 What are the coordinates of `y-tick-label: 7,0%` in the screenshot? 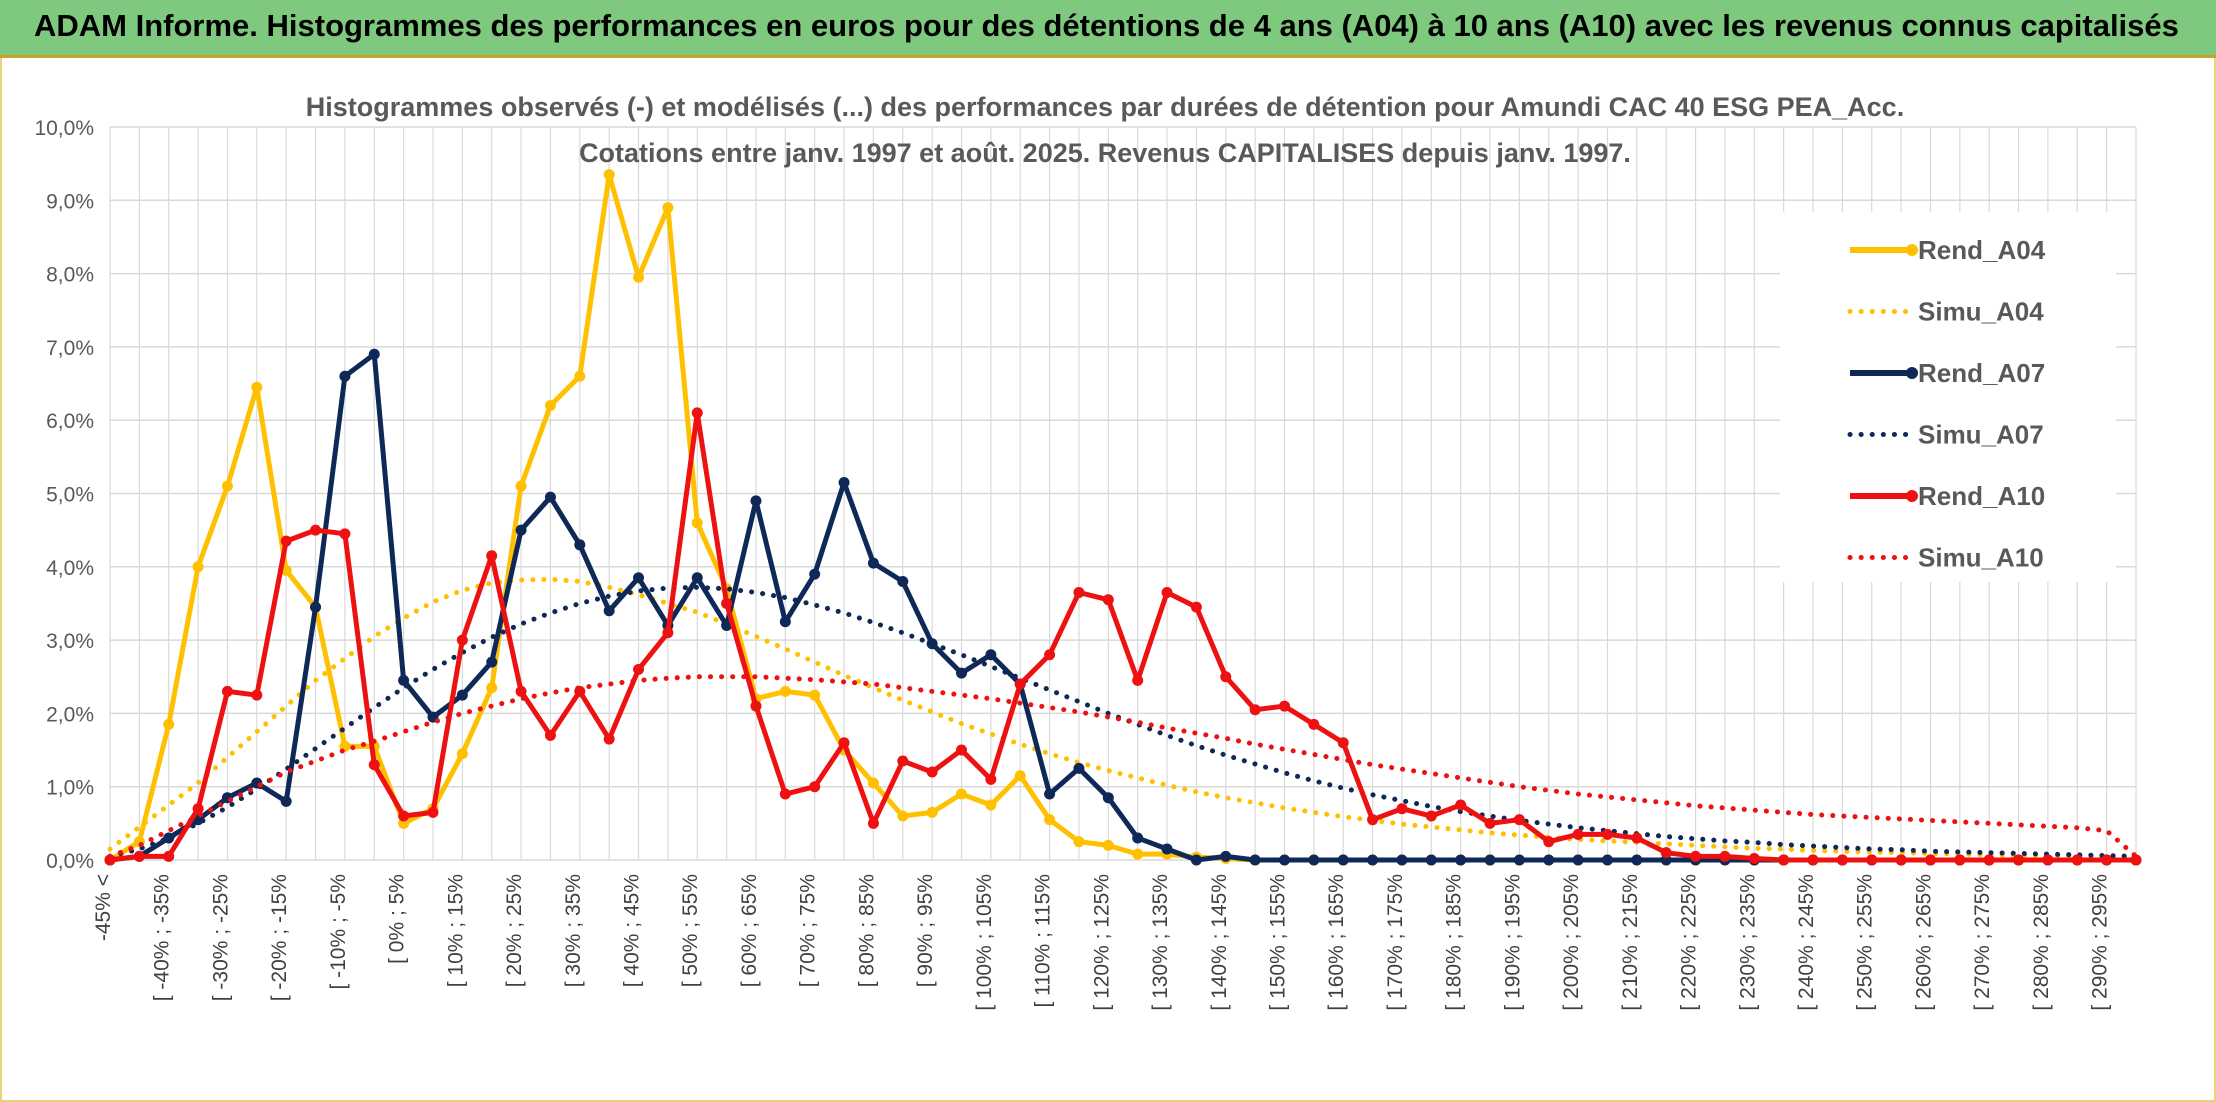 It's located at (70, 348).